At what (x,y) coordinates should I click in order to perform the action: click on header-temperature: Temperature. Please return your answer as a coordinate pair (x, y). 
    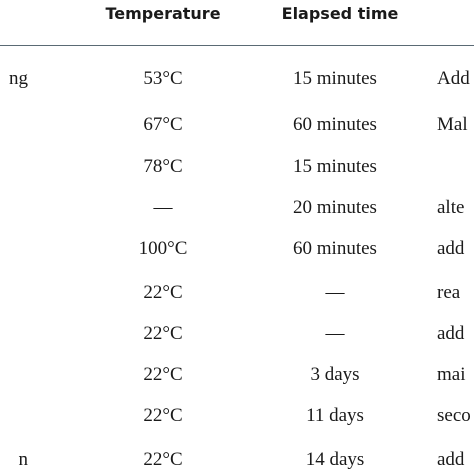
    Looking at the image, I should click on (163, 13).